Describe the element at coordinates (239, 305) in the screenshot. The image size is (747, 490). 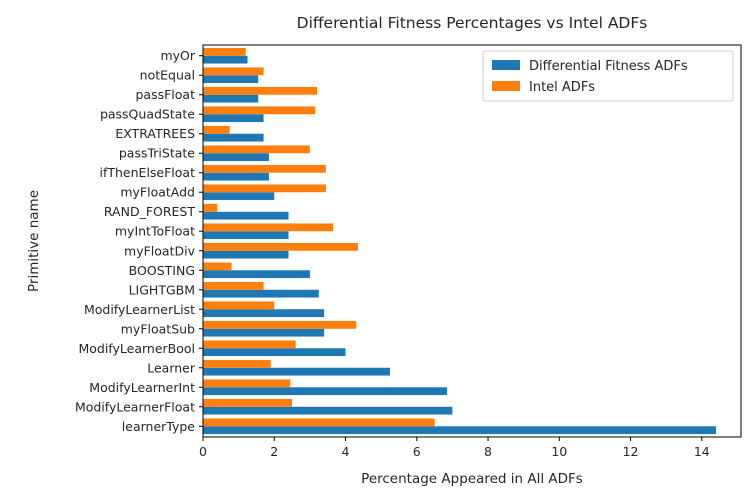
I see `bar-intel-ModifyLearnerList` at that location.